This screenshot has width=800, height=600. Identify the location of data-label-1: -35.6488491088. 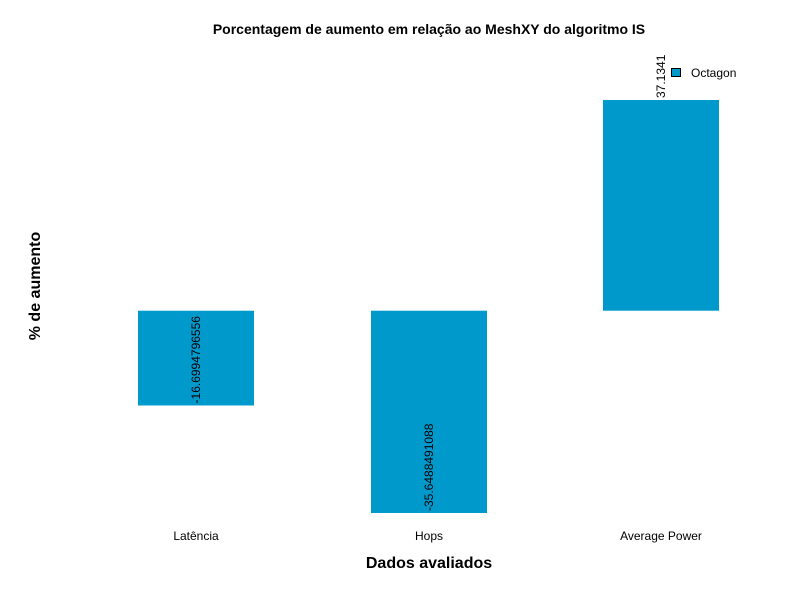
(429, 467).